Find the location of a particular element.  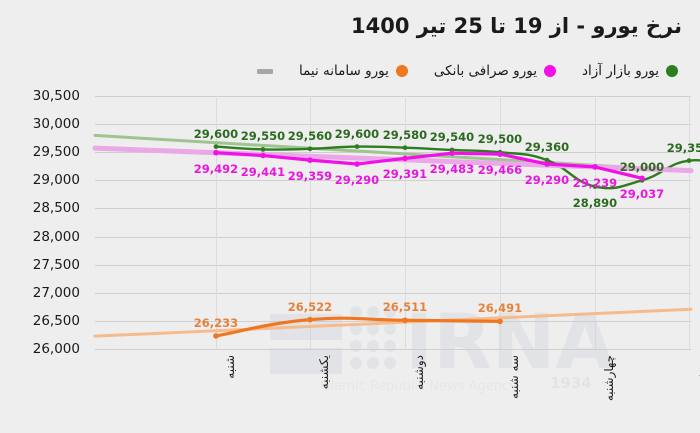

data-point-label: 26,522 is located at coordinates (310, 306).